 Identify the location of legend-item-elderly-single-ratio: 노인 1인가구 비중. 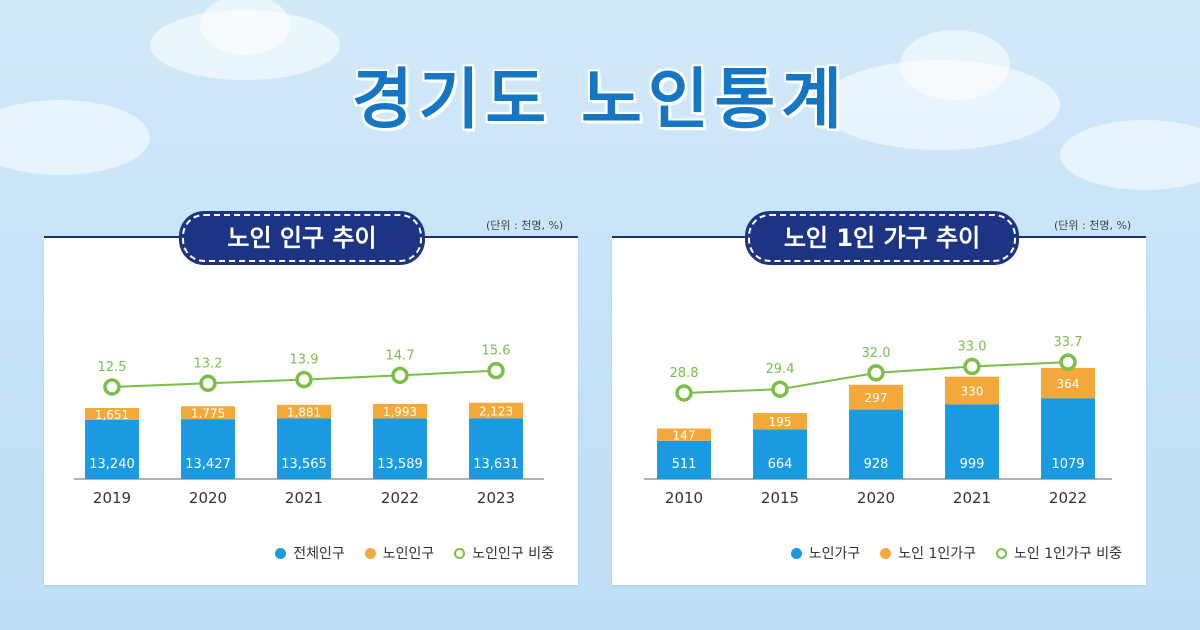
(1059, 553).